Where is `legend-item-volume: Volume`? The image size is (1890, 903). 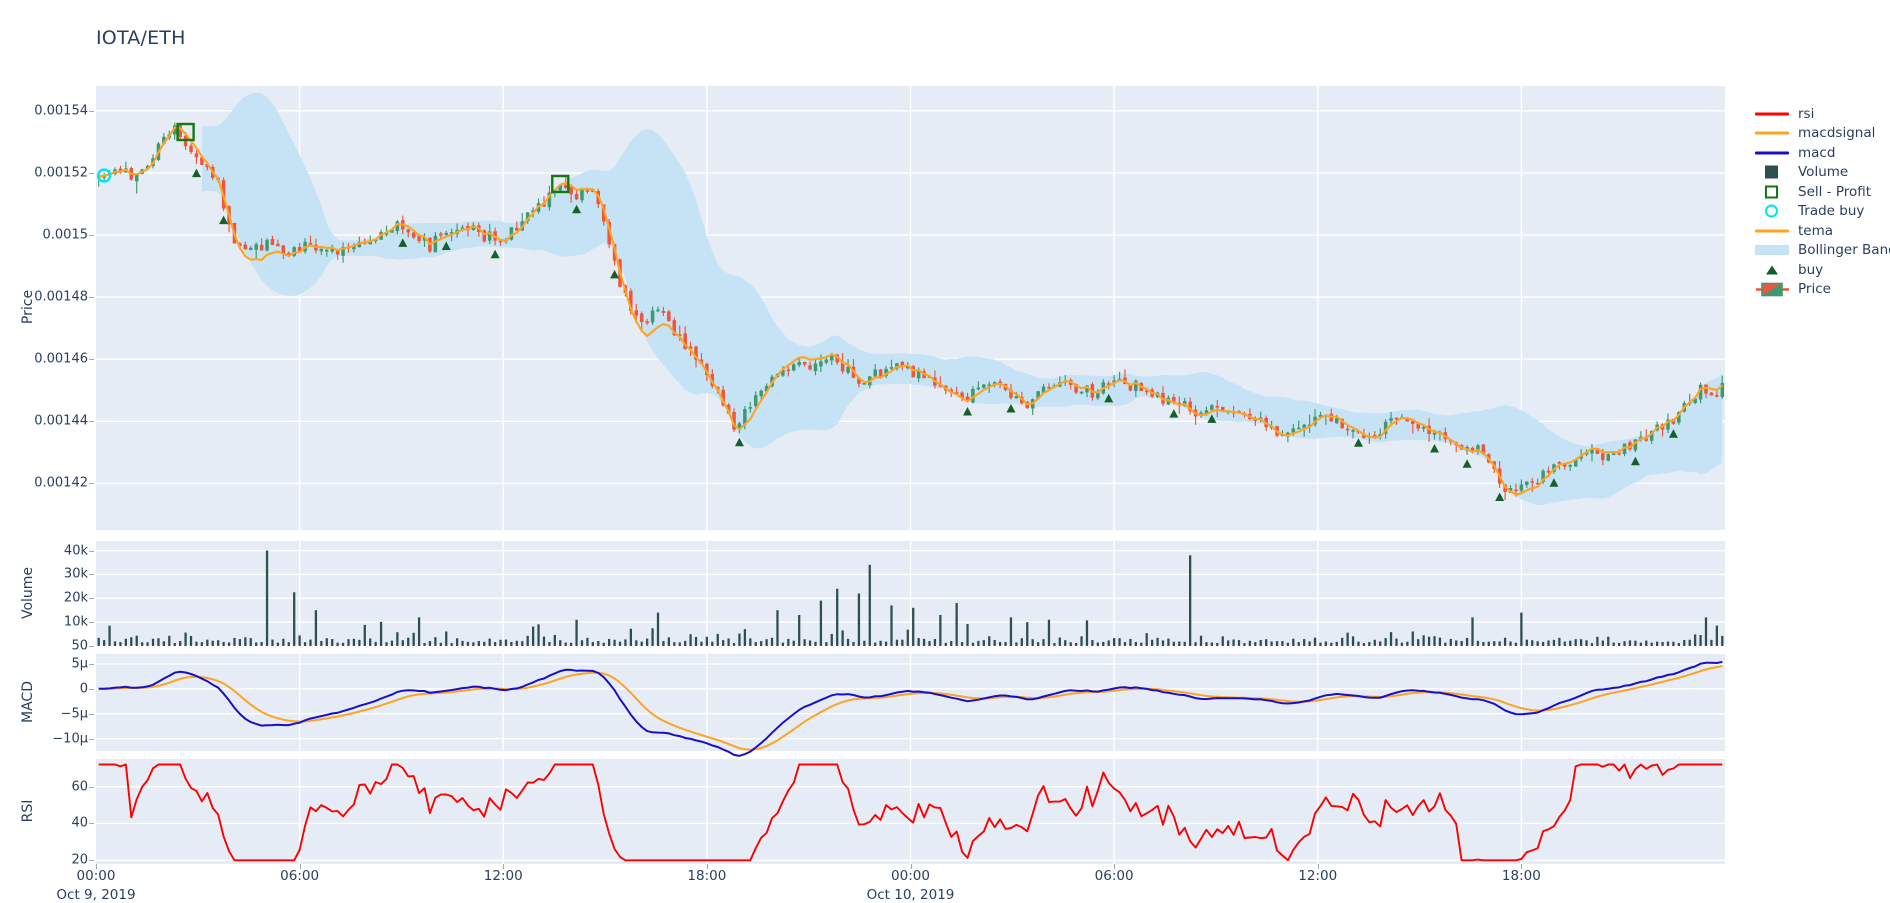 legend-item-volume: Volume is located at coordinates (1821, 173).